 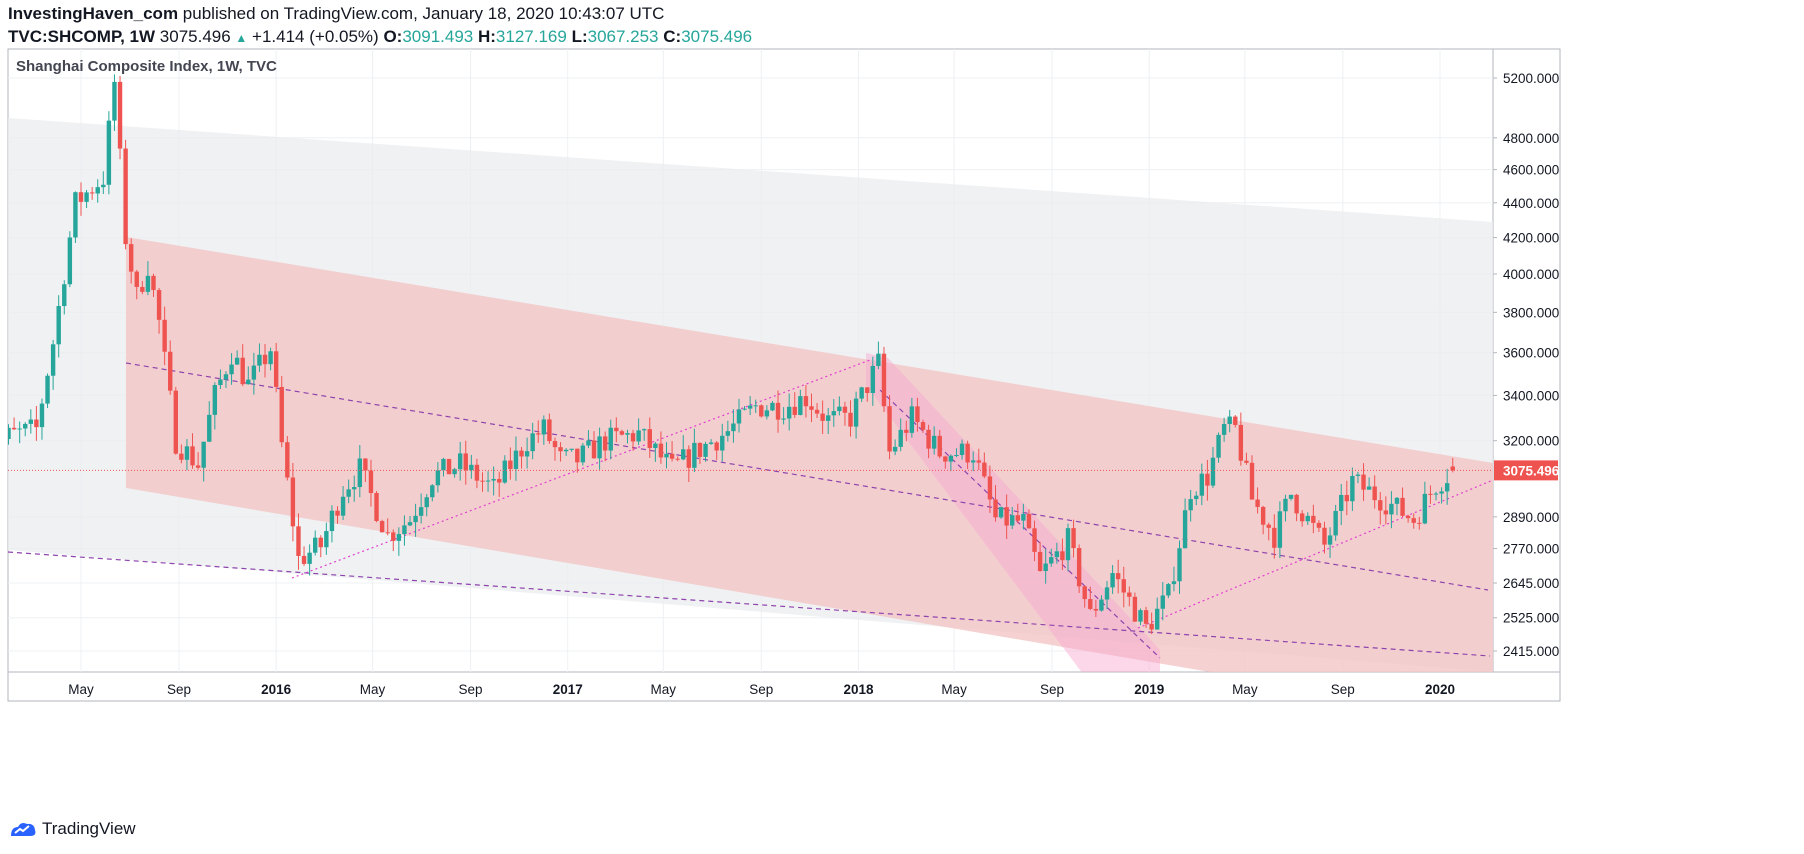 What do you see at coordinates (749, 604) in the screenshot?
I see `dashed-trendline-lower` at bounding box center [749, 604].